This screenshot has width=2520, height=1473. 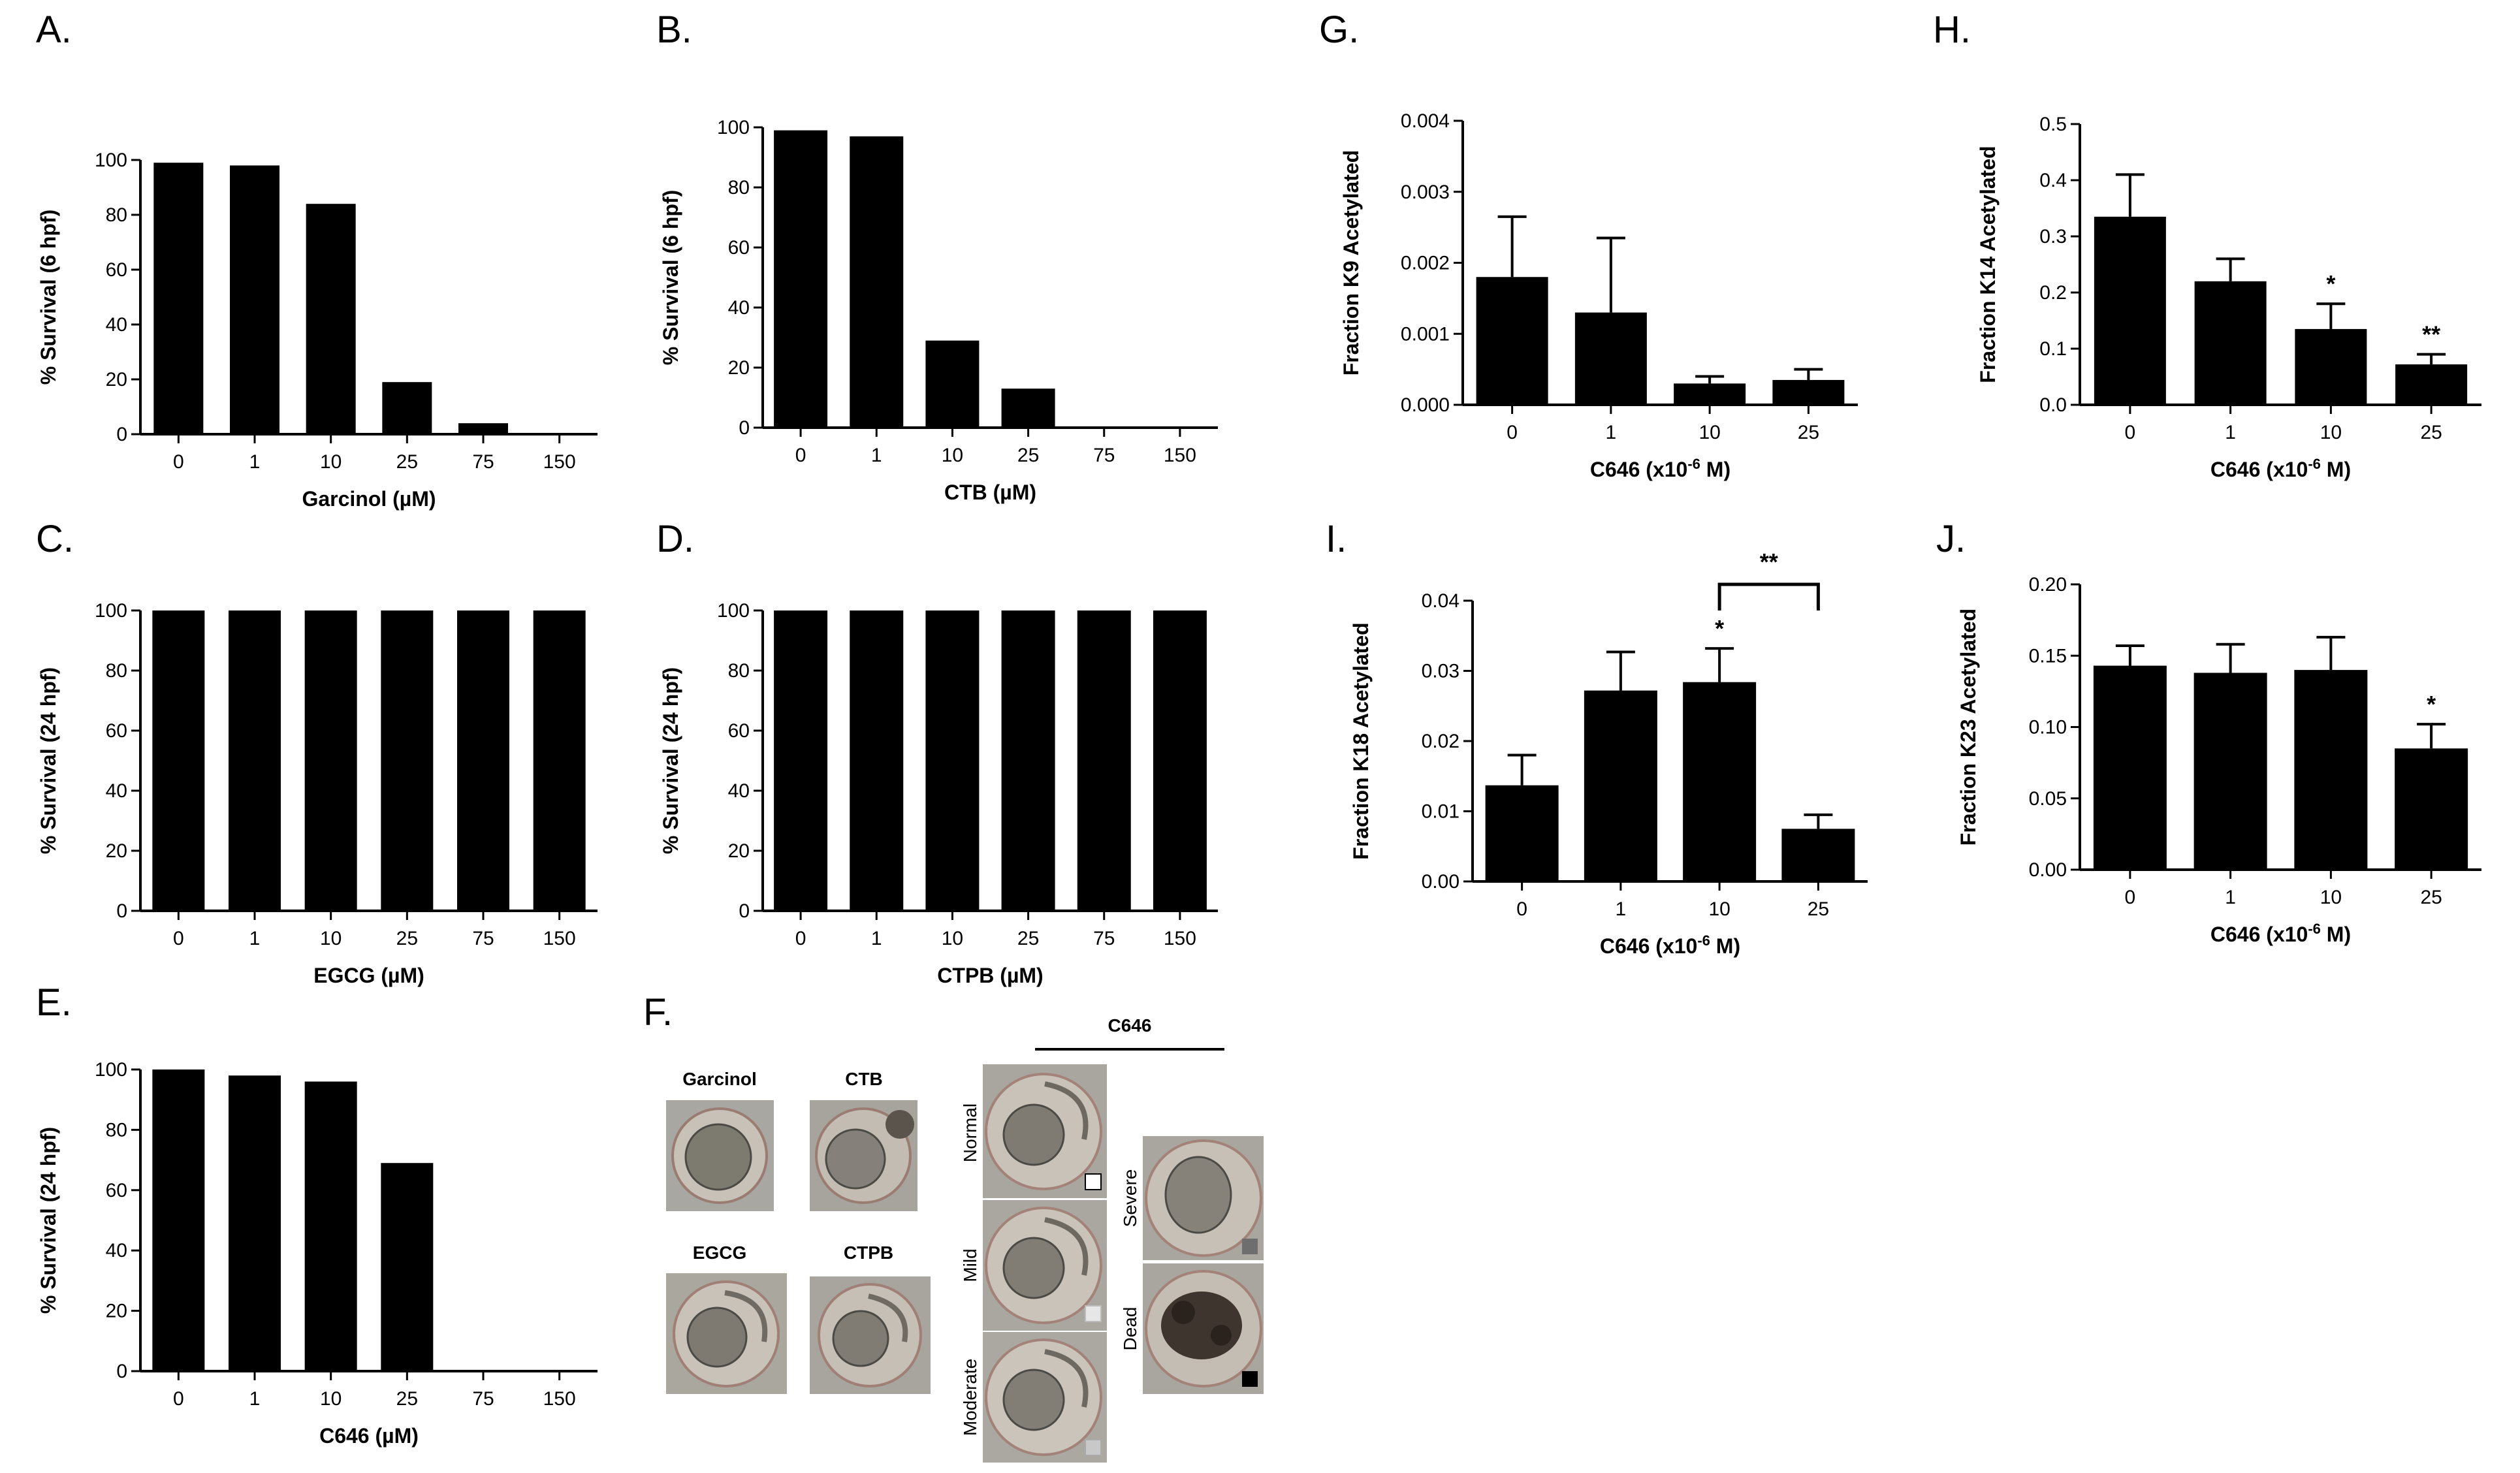 I want to click on treatment-label-egcg: EGCG, so click(x=719, y=1253).